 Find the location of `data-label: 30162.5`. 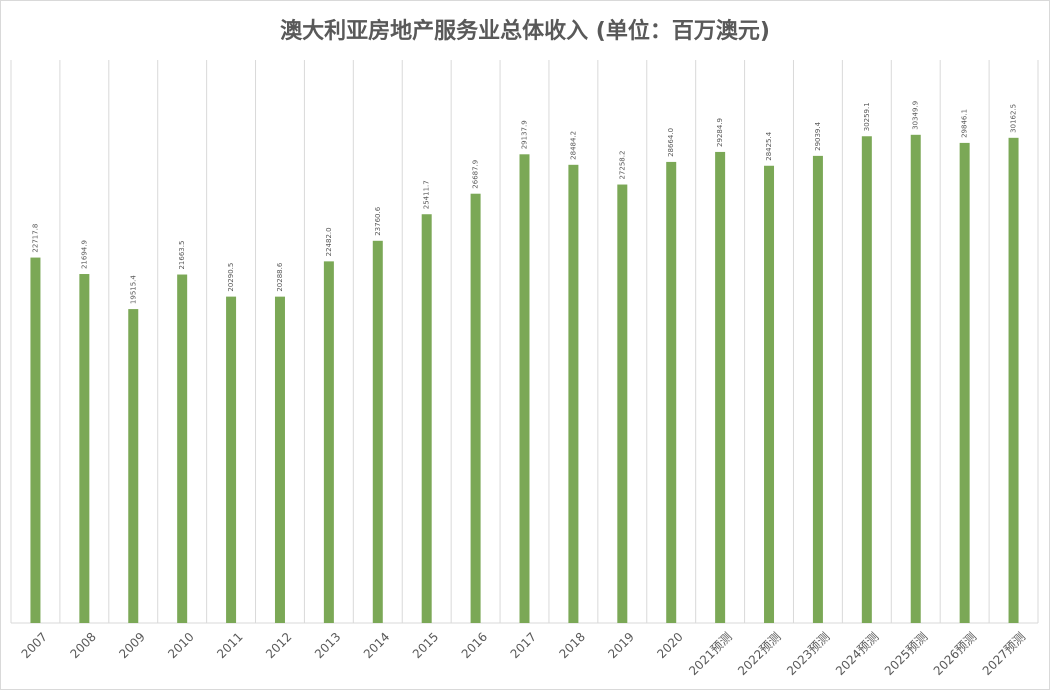

data-label: 30162.5 is located at coordinates (1014, 118).